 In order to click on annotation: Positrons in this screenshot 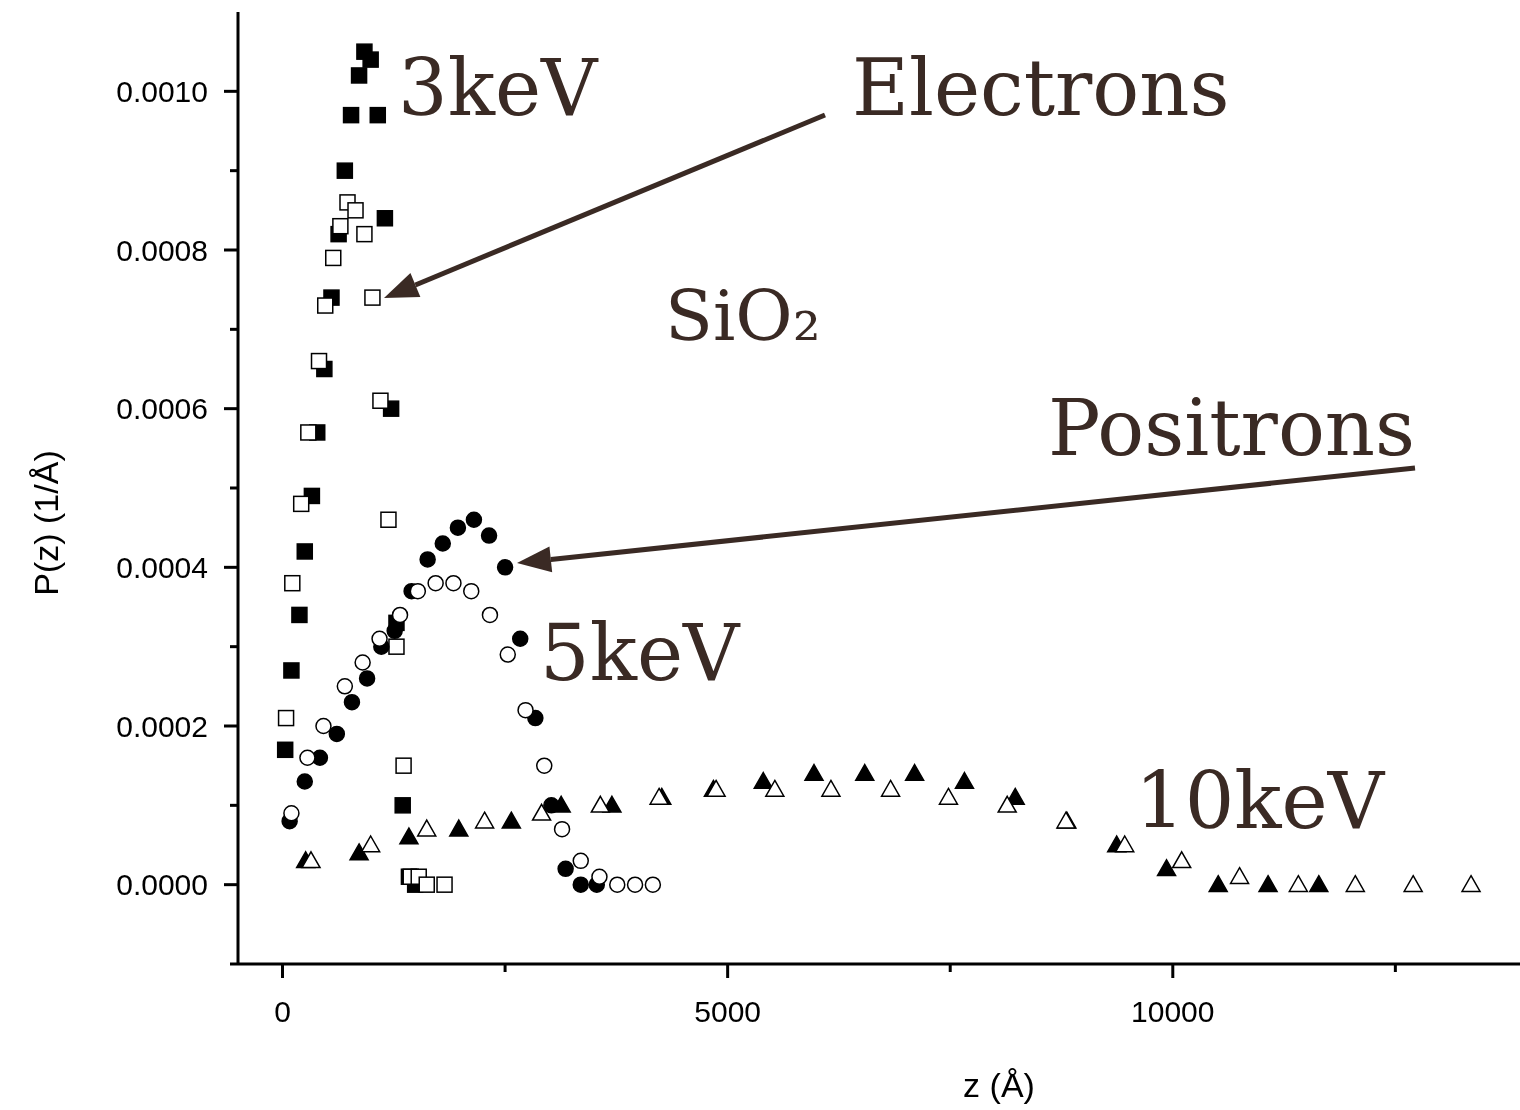, I will do `click(1232, 428)`.